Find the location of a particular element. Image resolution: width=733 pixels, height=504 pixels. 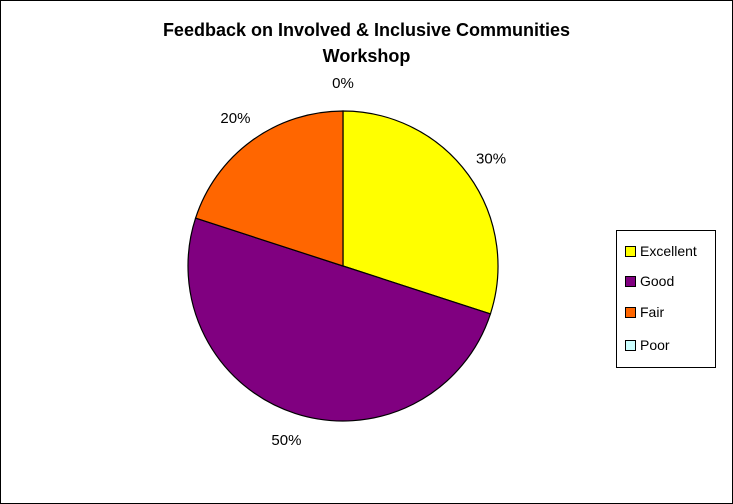

legend-label-fair: Fair is located at coordinates (652, 312).